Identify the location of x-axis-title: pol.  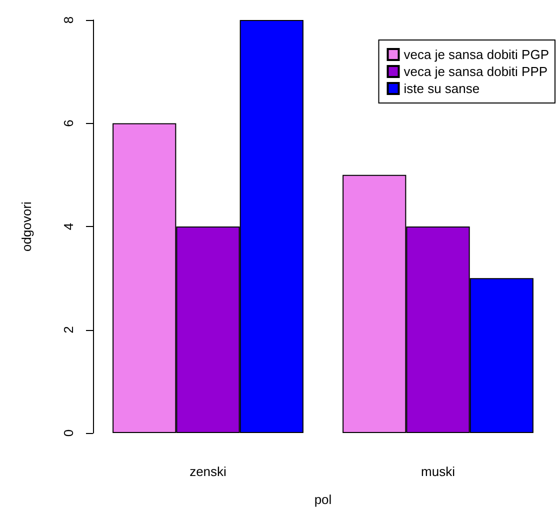
(323, 499).